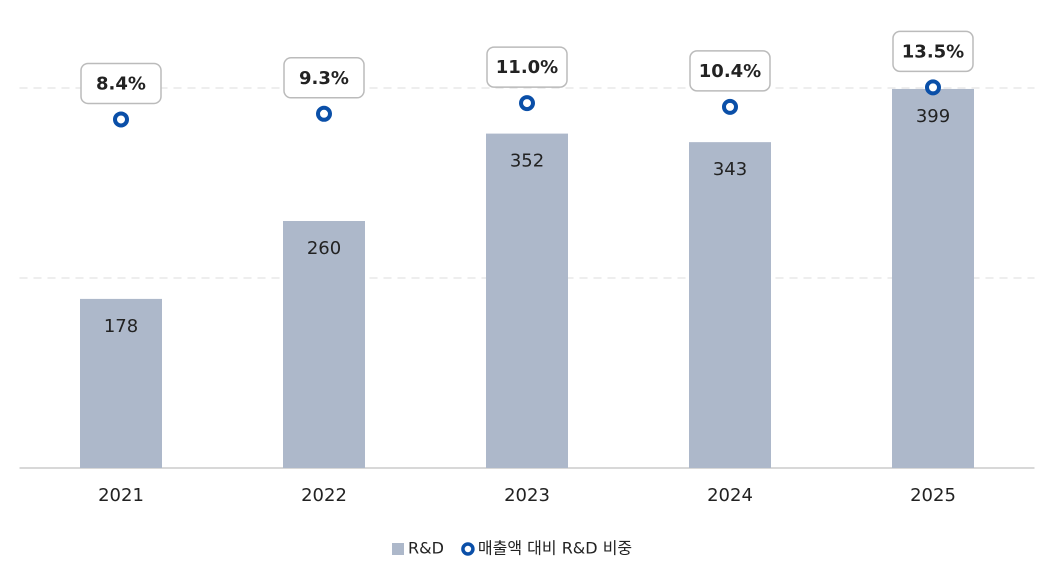 The width and height of the screenshot is (1046, 565). Describe the element at coordinates (527, 495) in the screenshot. I see `x-tick-label: 2023` at that location.